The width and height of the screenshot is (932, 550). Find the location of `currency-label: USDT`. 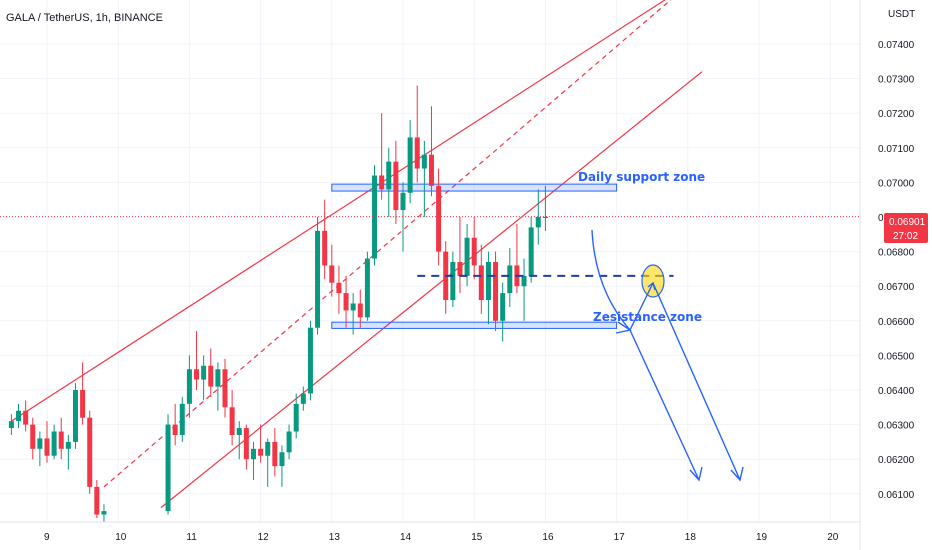

currency-label: USDT is located at coordinates (901, 14).